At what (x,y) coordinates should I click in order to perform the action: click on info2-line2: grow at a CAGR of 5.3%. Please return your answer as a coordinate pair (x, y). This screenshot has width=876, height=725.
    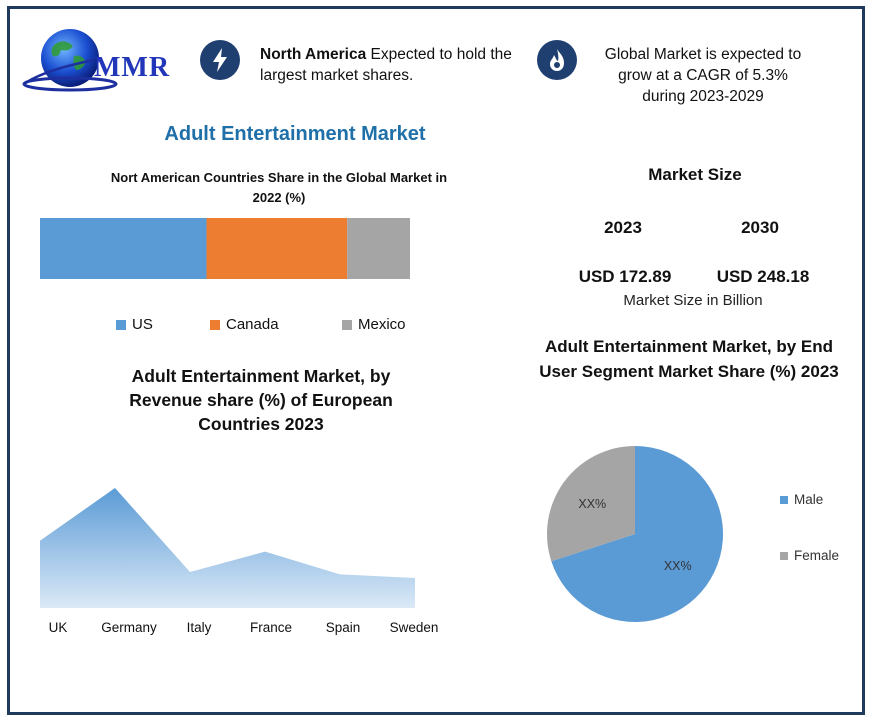
    Looking at the image, I should click on (703, 75).